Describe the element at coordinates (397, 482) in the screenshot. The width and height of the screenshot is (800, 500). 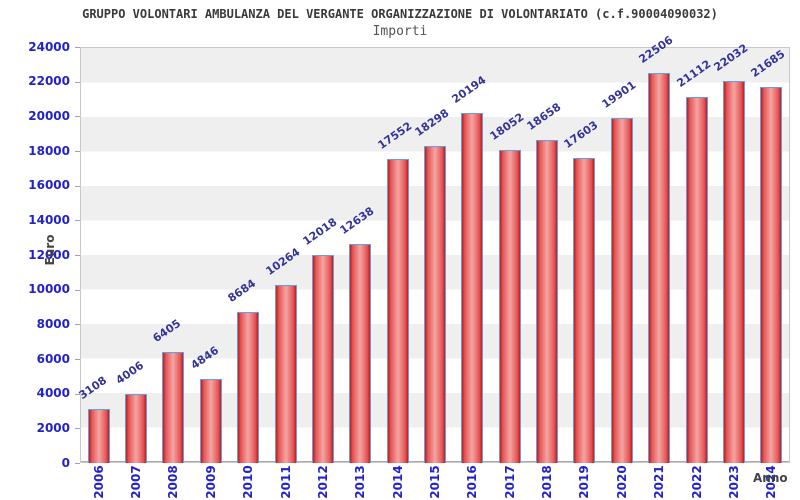
I see `x-tick-label: 2014` at that location.